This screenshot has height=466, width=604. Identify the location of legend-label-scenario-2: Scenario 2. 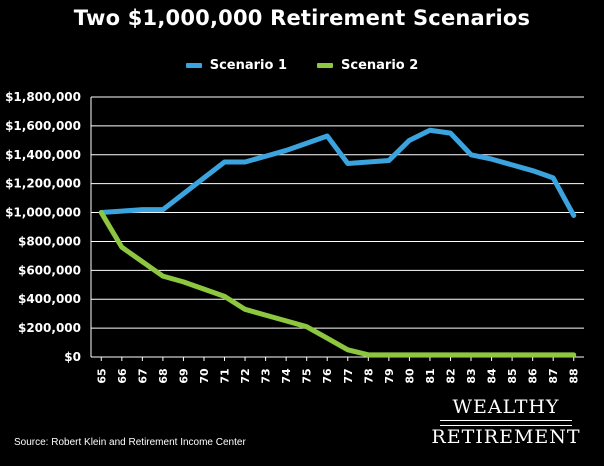
(380, 65).